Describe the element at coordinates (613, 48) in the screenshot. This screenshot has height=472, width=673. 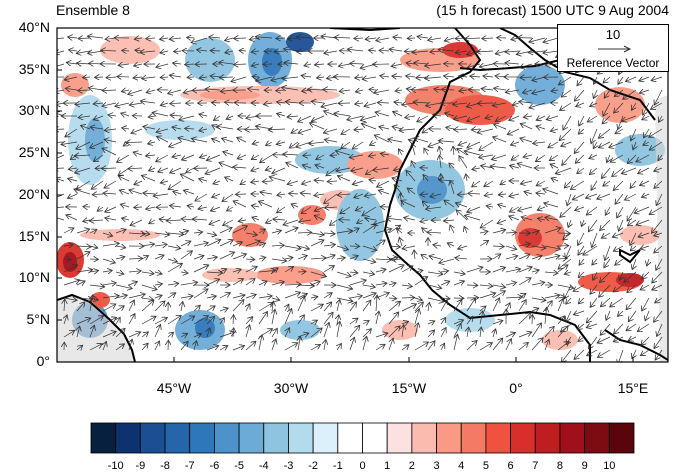
I see `reference-vector-box: 10 Reference Vector` at that location.